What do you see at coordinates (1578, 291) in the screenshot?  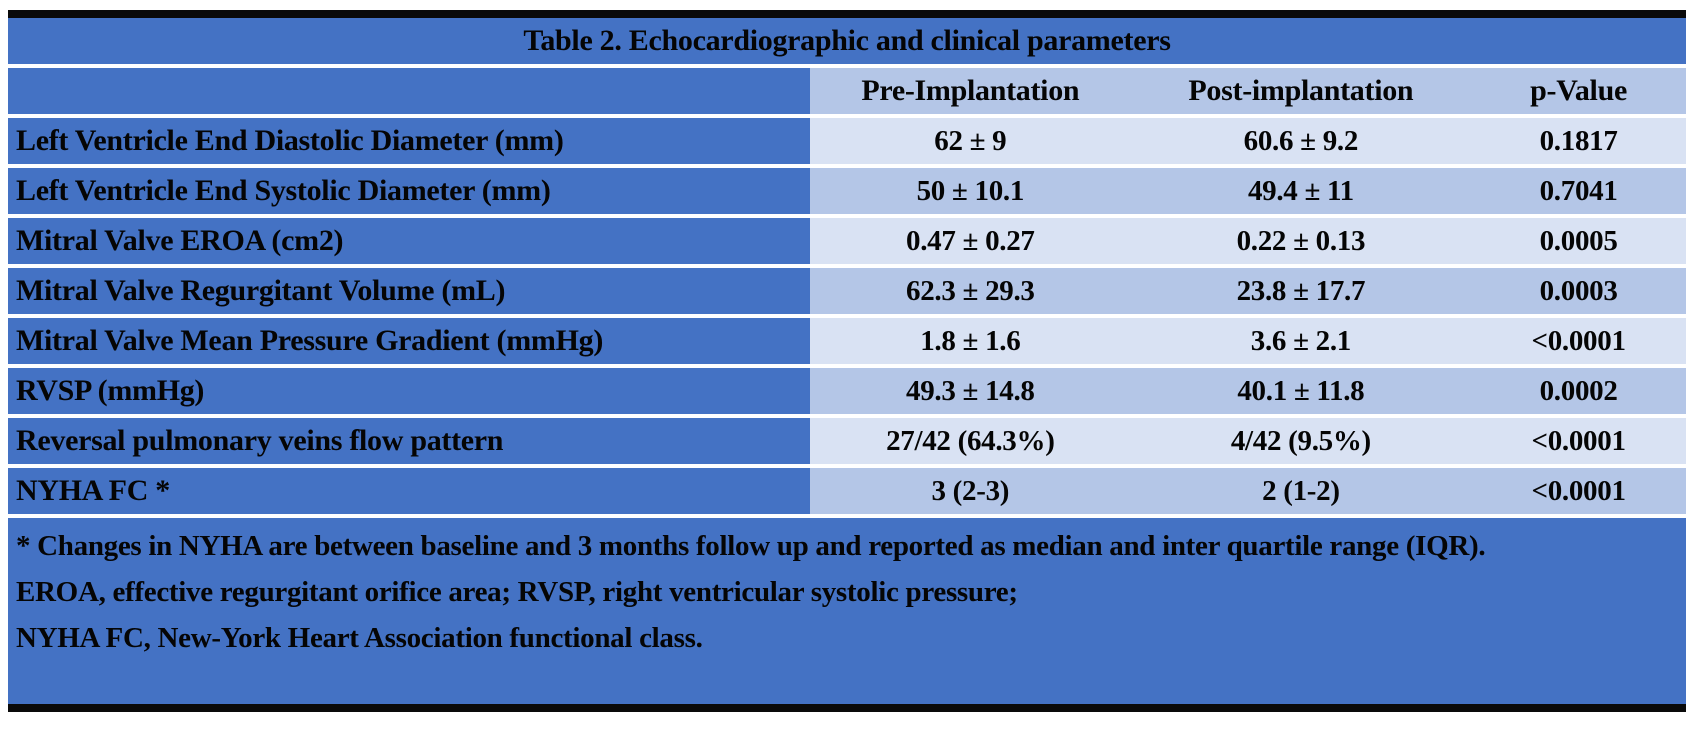 I see `cell-p-value: 0.0003` at bounding box center [1578, 291].